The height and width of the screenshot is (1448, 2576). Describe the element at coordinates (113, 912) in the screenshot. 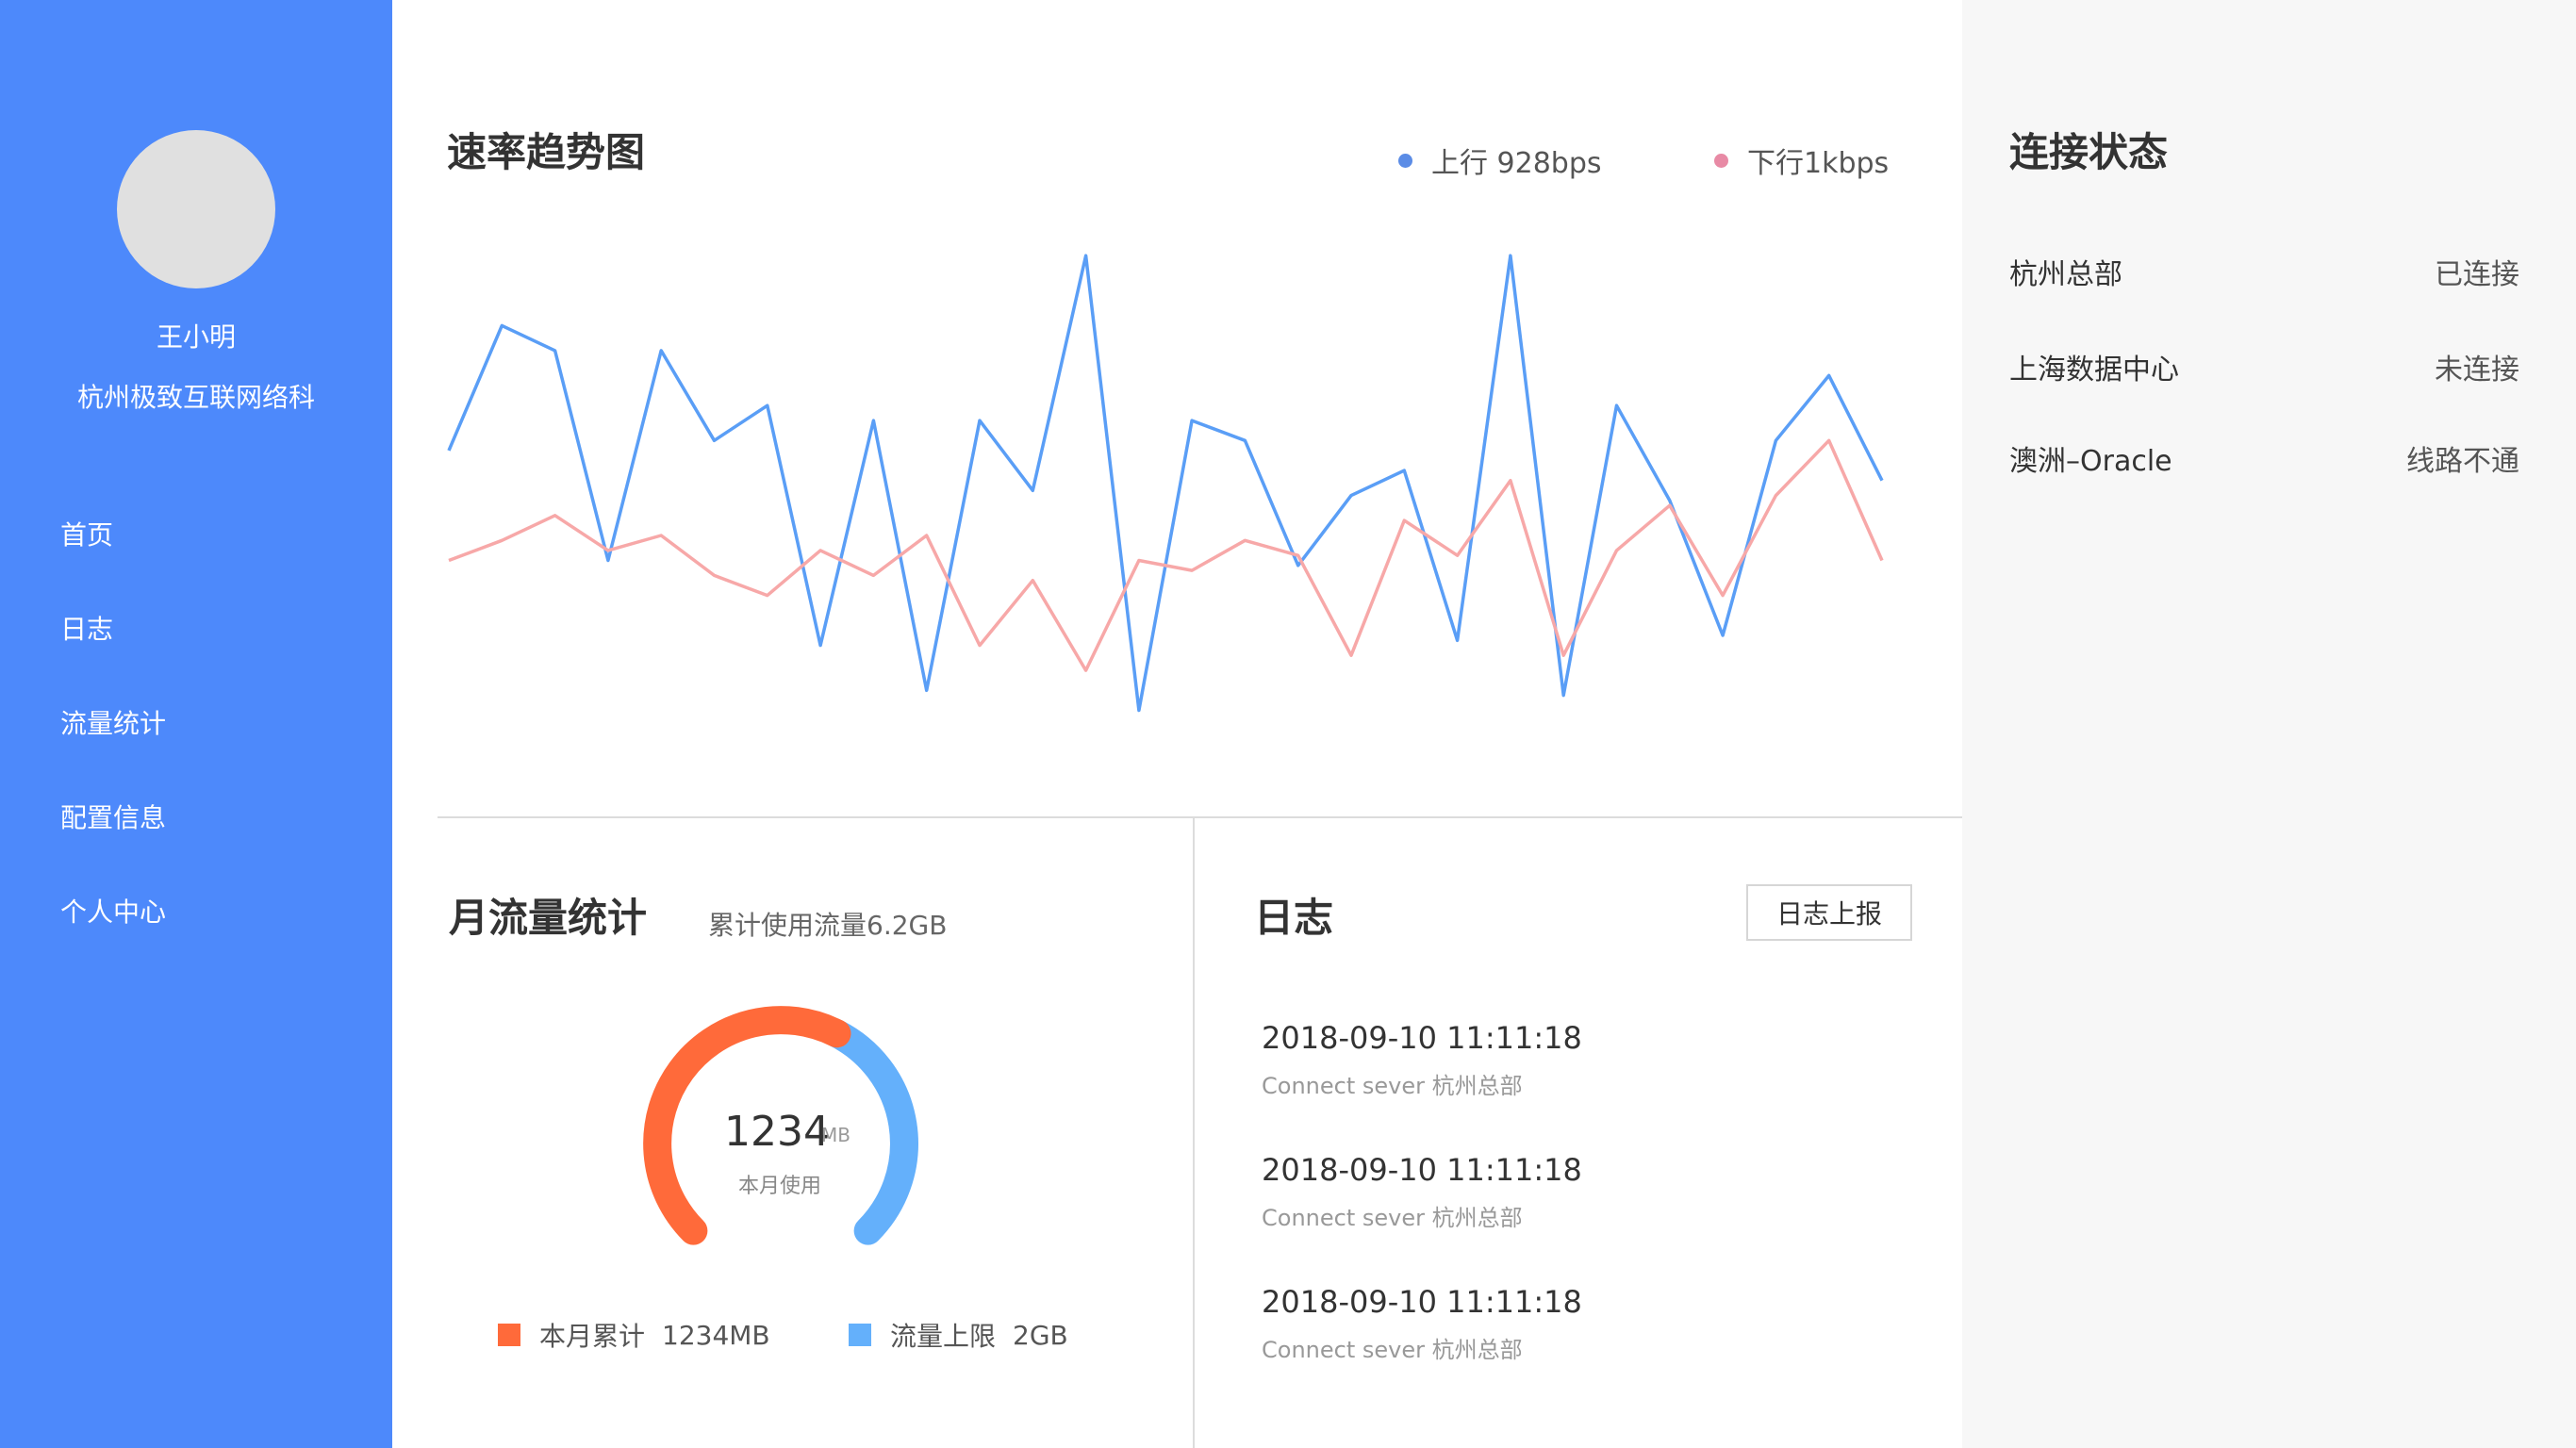

I see `sidebar-item-profile: 个人中心` at that location.